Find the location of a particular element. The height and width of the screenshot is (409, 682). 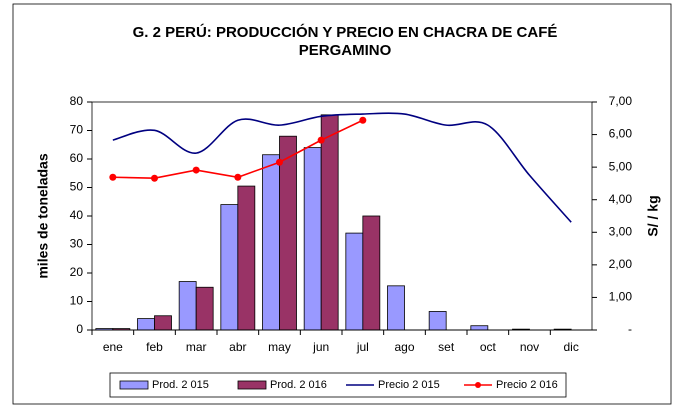

x-tick-label: jul is located at coordinates (362, 347).